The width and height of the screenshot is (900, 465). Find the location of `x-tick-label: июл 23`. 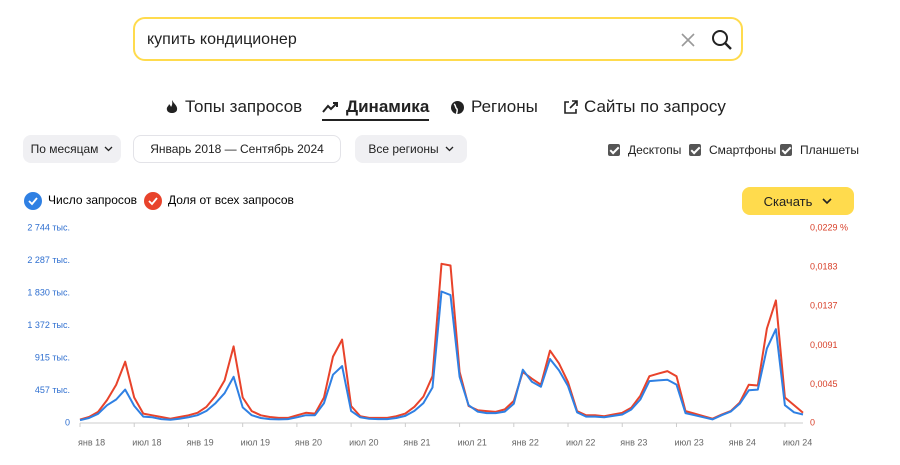

x-tick-label: июл 23 is located at coordinates (688, 442).